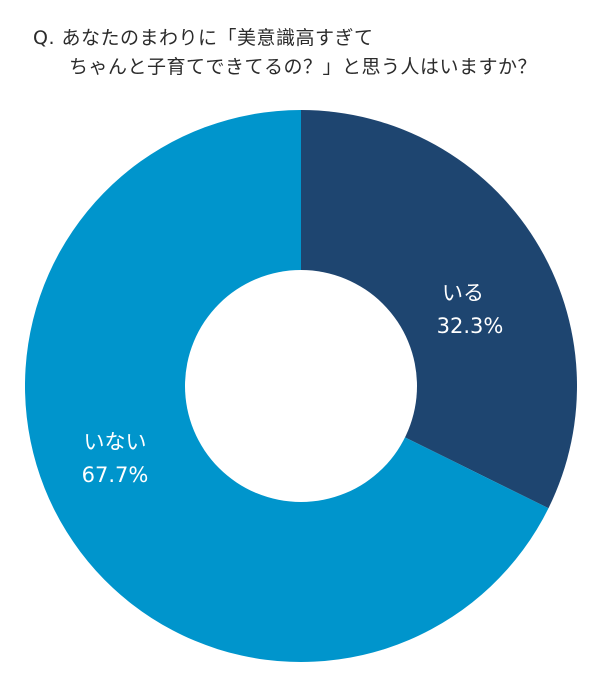  I want to click on slice-value-inai: 67.7%, so click(115, 475).